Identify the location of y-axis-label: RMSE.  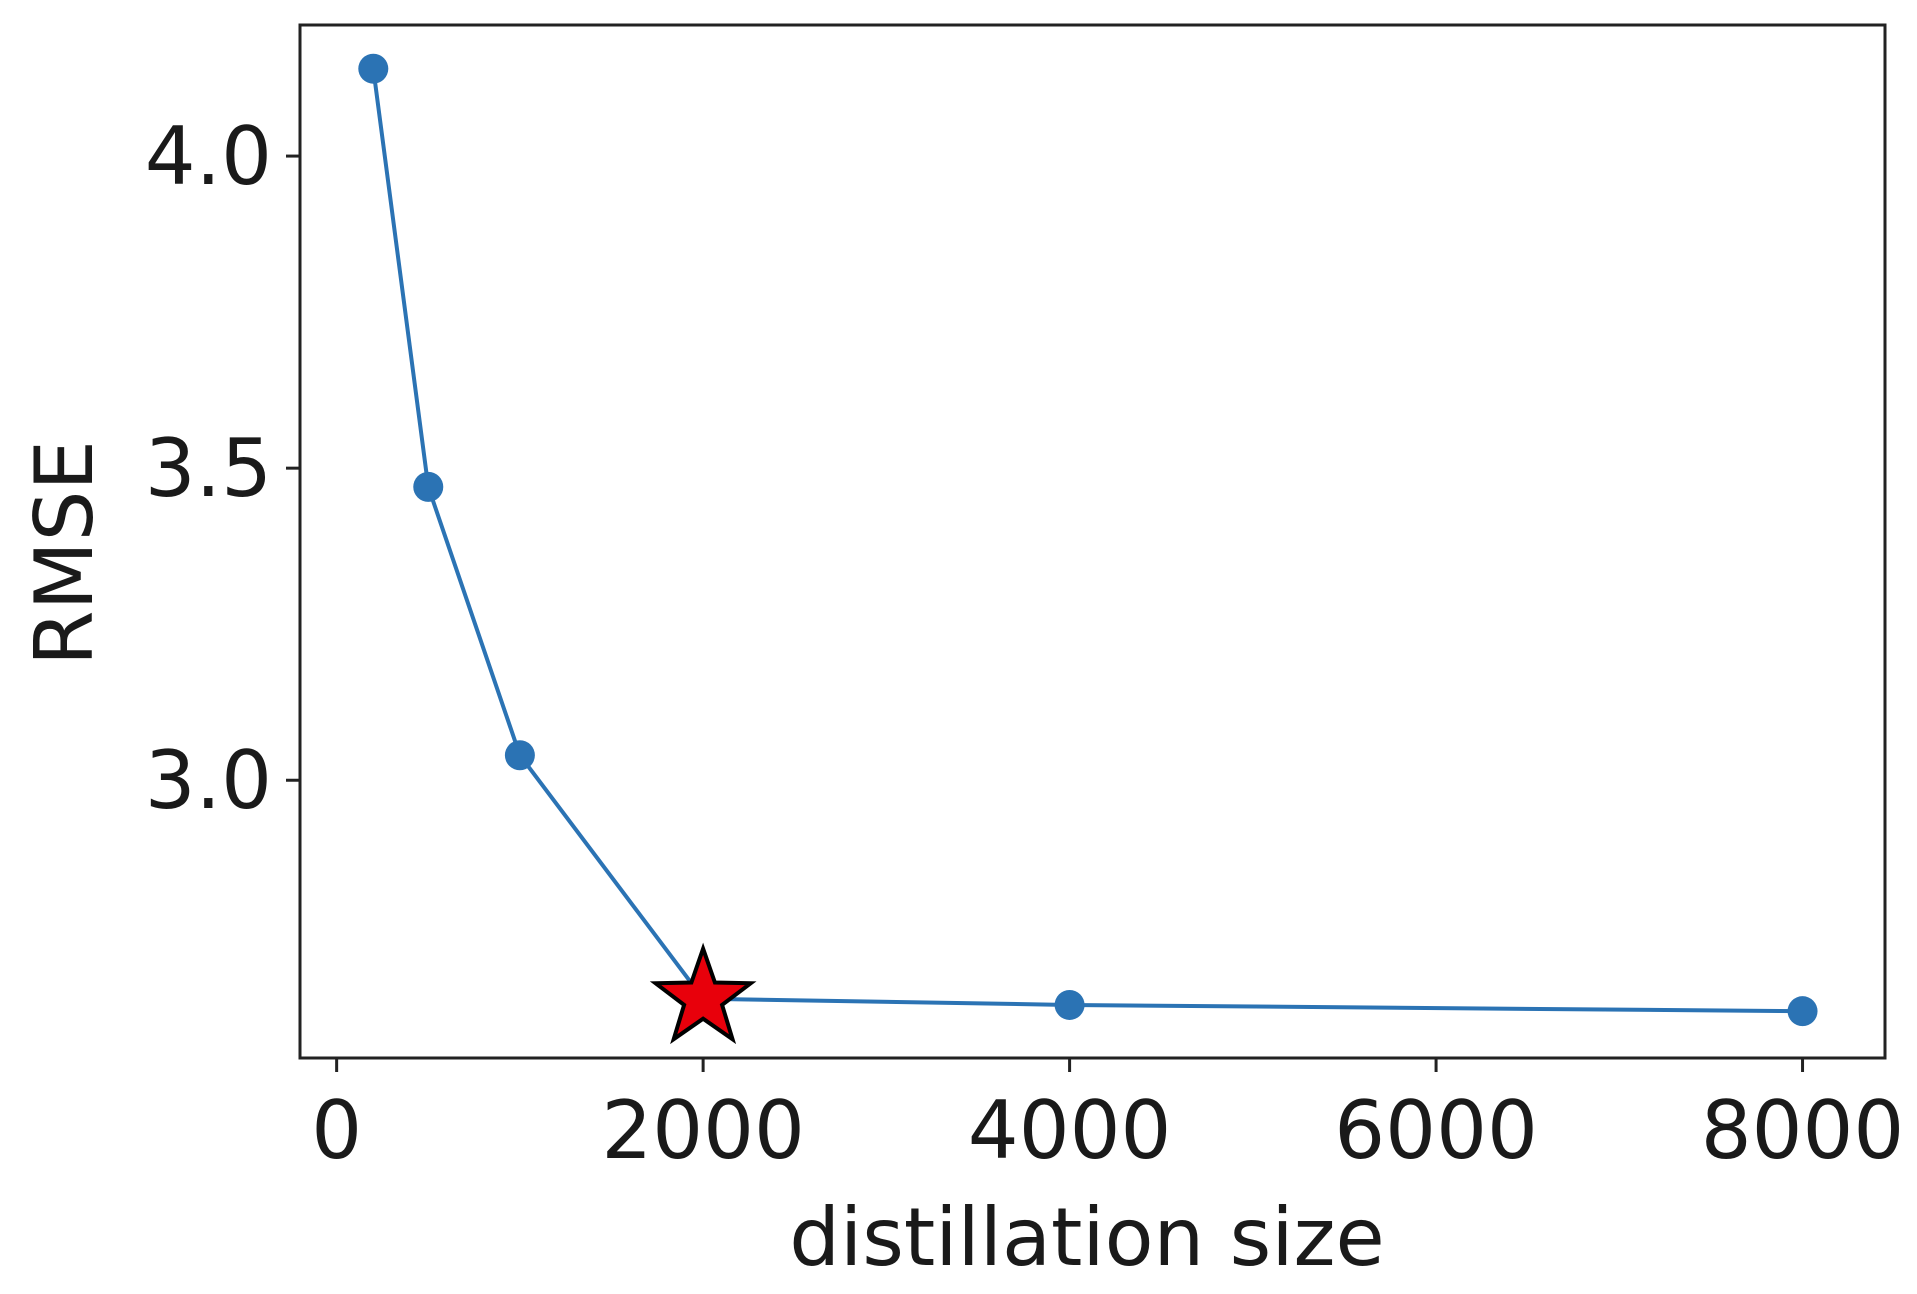
(64, 553).